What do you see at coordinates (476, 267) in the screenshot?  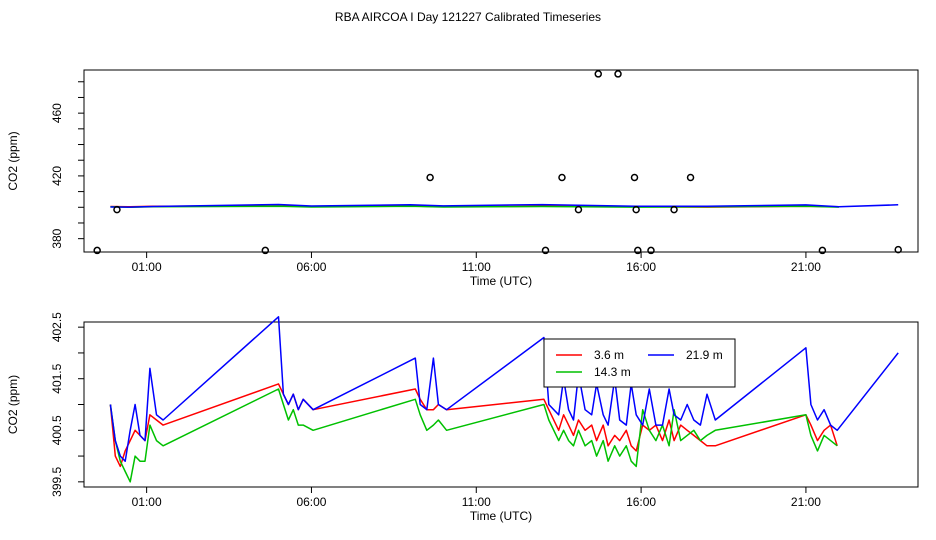 I see `top-x-tick-label: 11:00` at bounding box center [476, 267].